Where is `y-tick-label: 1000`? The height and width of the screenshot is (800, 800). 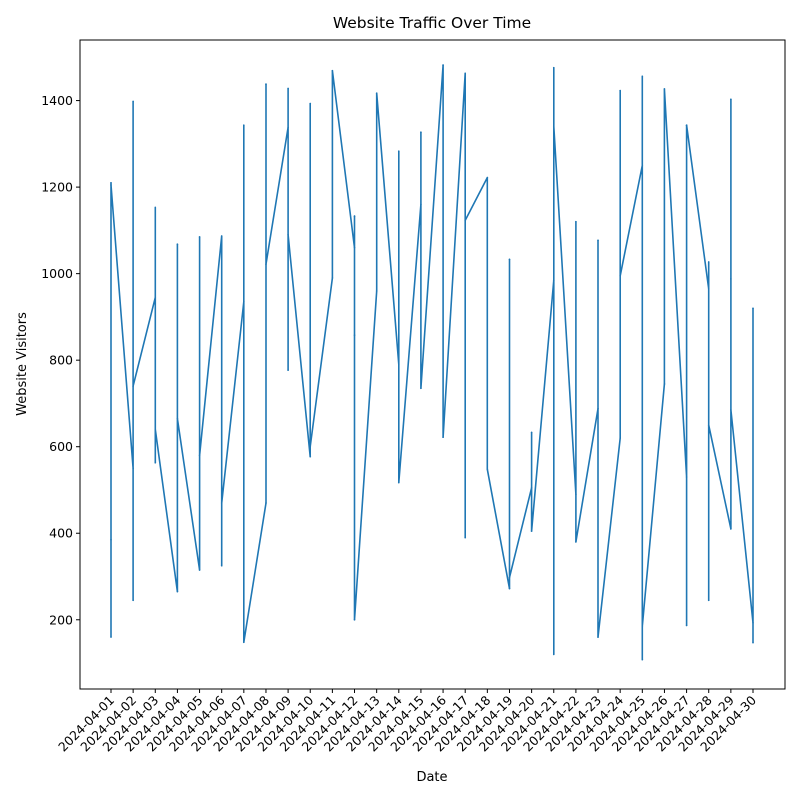
y-tick-label: 1000 is located at coordinates (57, 273).